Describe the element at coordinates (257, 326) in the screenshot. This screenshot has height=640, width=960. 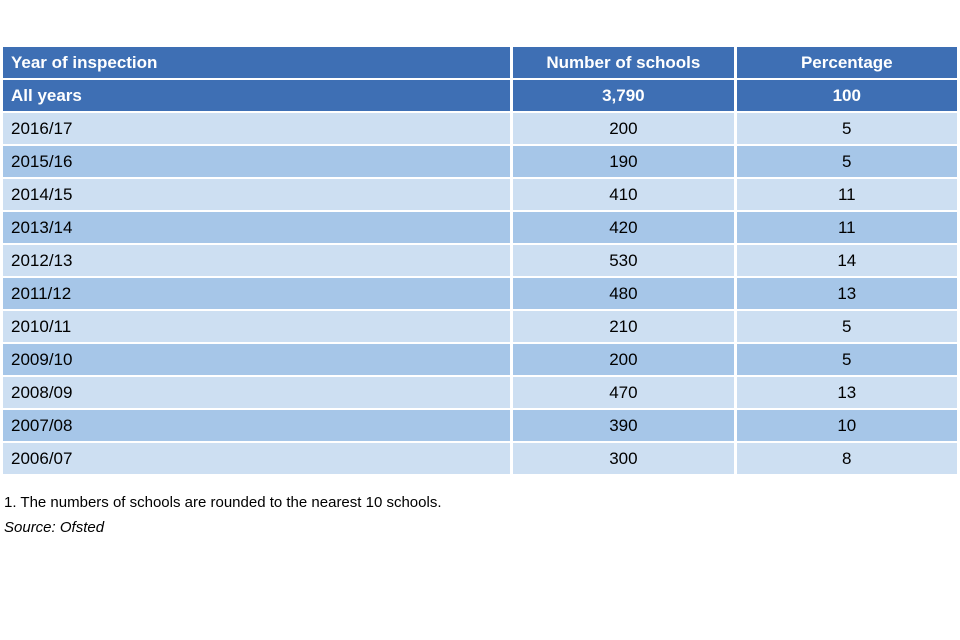
I see `cell-year: 2010/11` at that location.